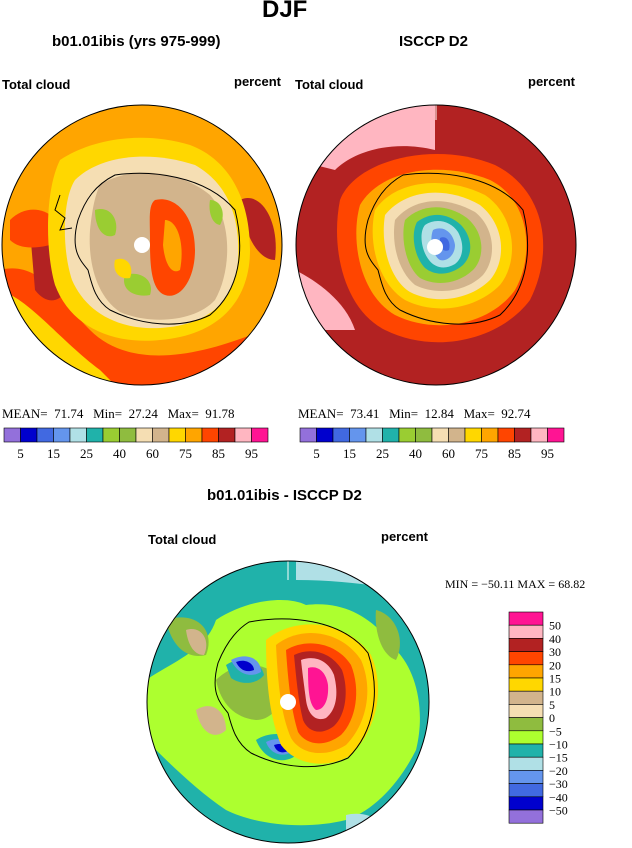 Image resolution: width=632 pixels, height=848 pixels. Describe the element at coordinates (284, 495) in the screenshot. I see `diff-map-title: b01.01ibis - ISCCP D2` at that location.